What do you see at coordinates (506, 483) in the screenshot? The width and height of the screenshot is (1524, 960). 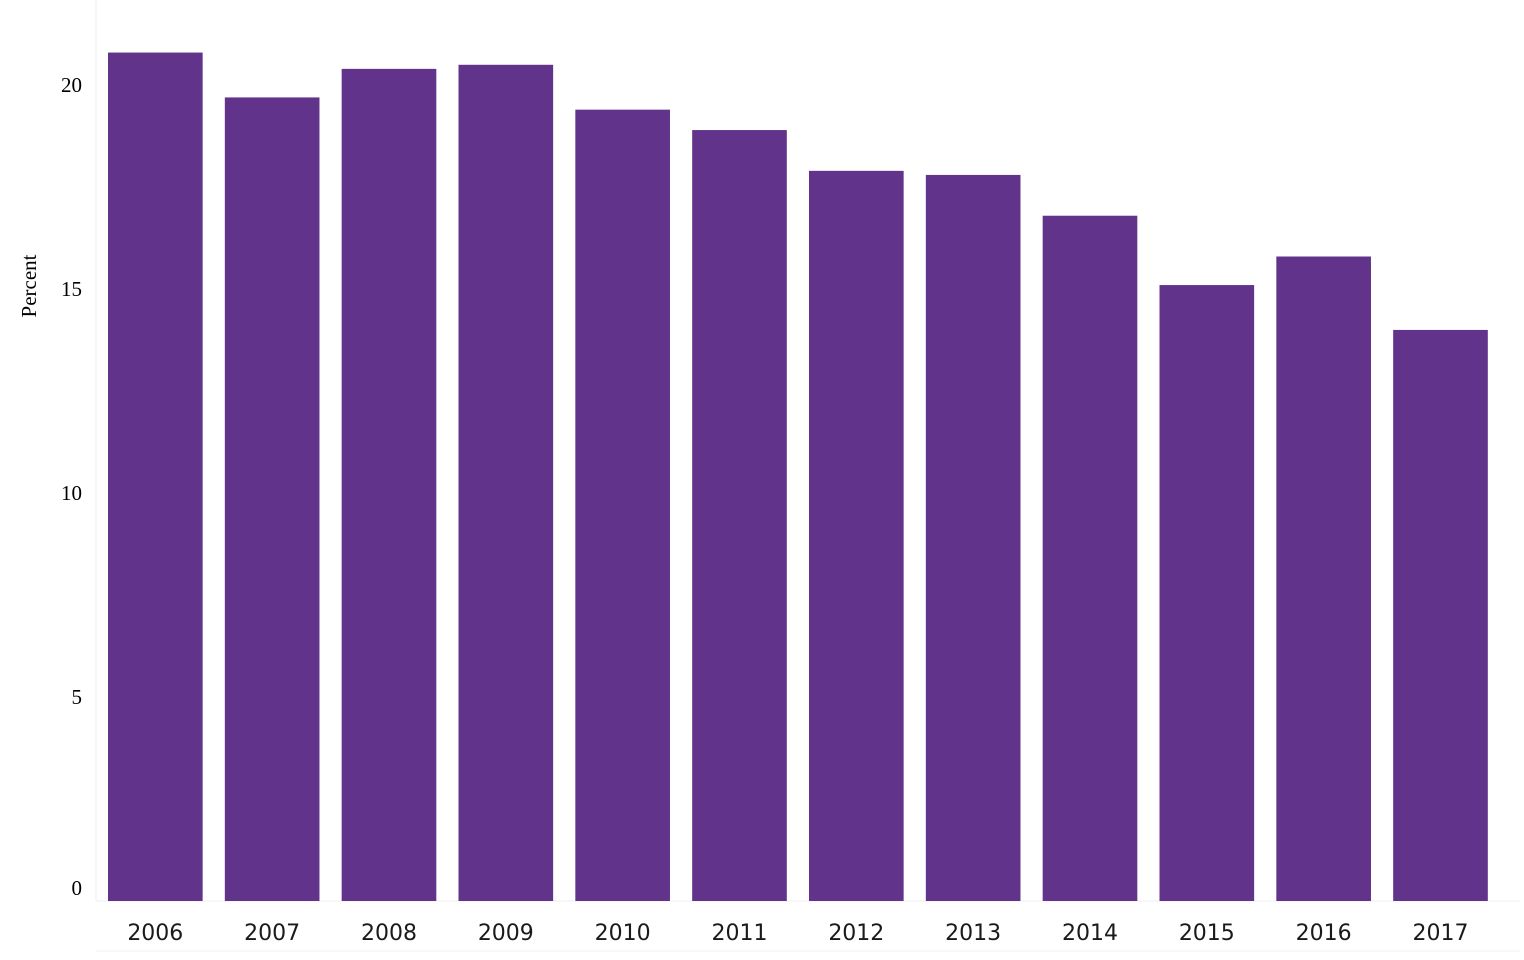 I see `bar-2009` at bounding box center [506, 483].